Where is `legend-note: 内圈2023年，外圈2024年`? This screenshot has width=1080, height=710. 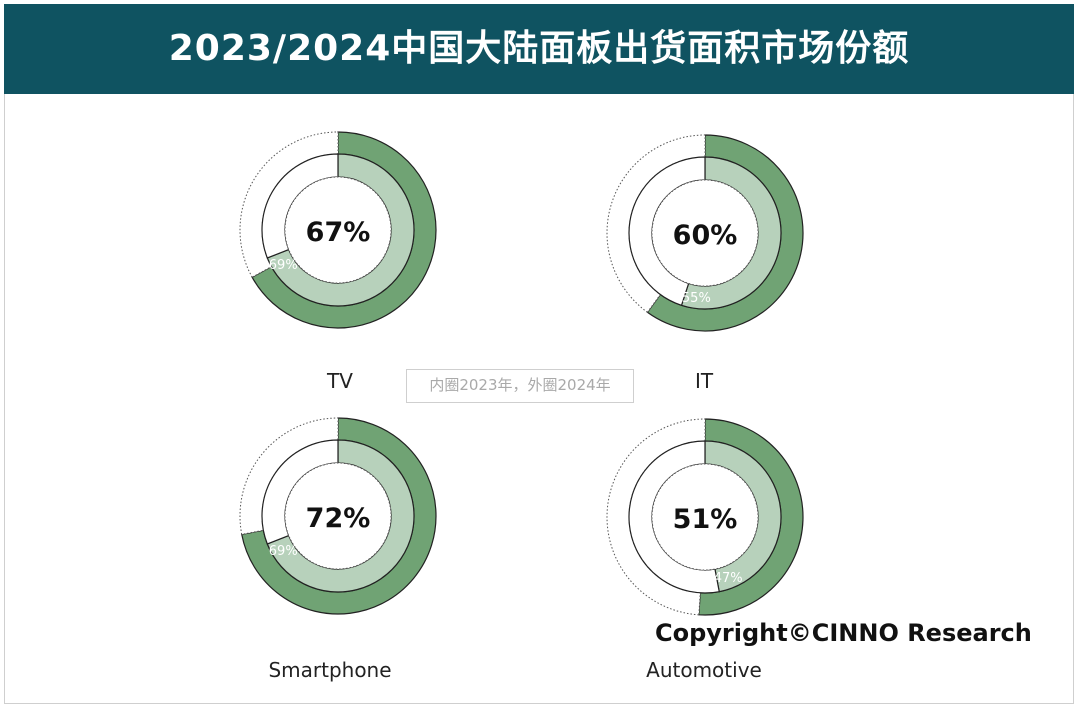 legend-note: 内圈2023年，外圈2024年 is located at coordinates (520, 386).